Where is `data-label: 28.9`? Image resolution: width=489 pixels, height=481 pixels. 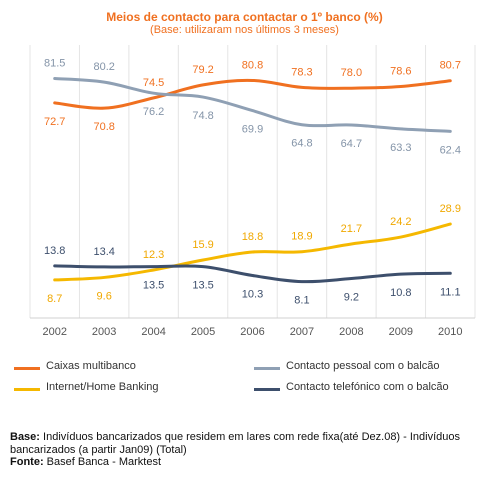
data-label: 28.9 is located at coordinates (450, 209).